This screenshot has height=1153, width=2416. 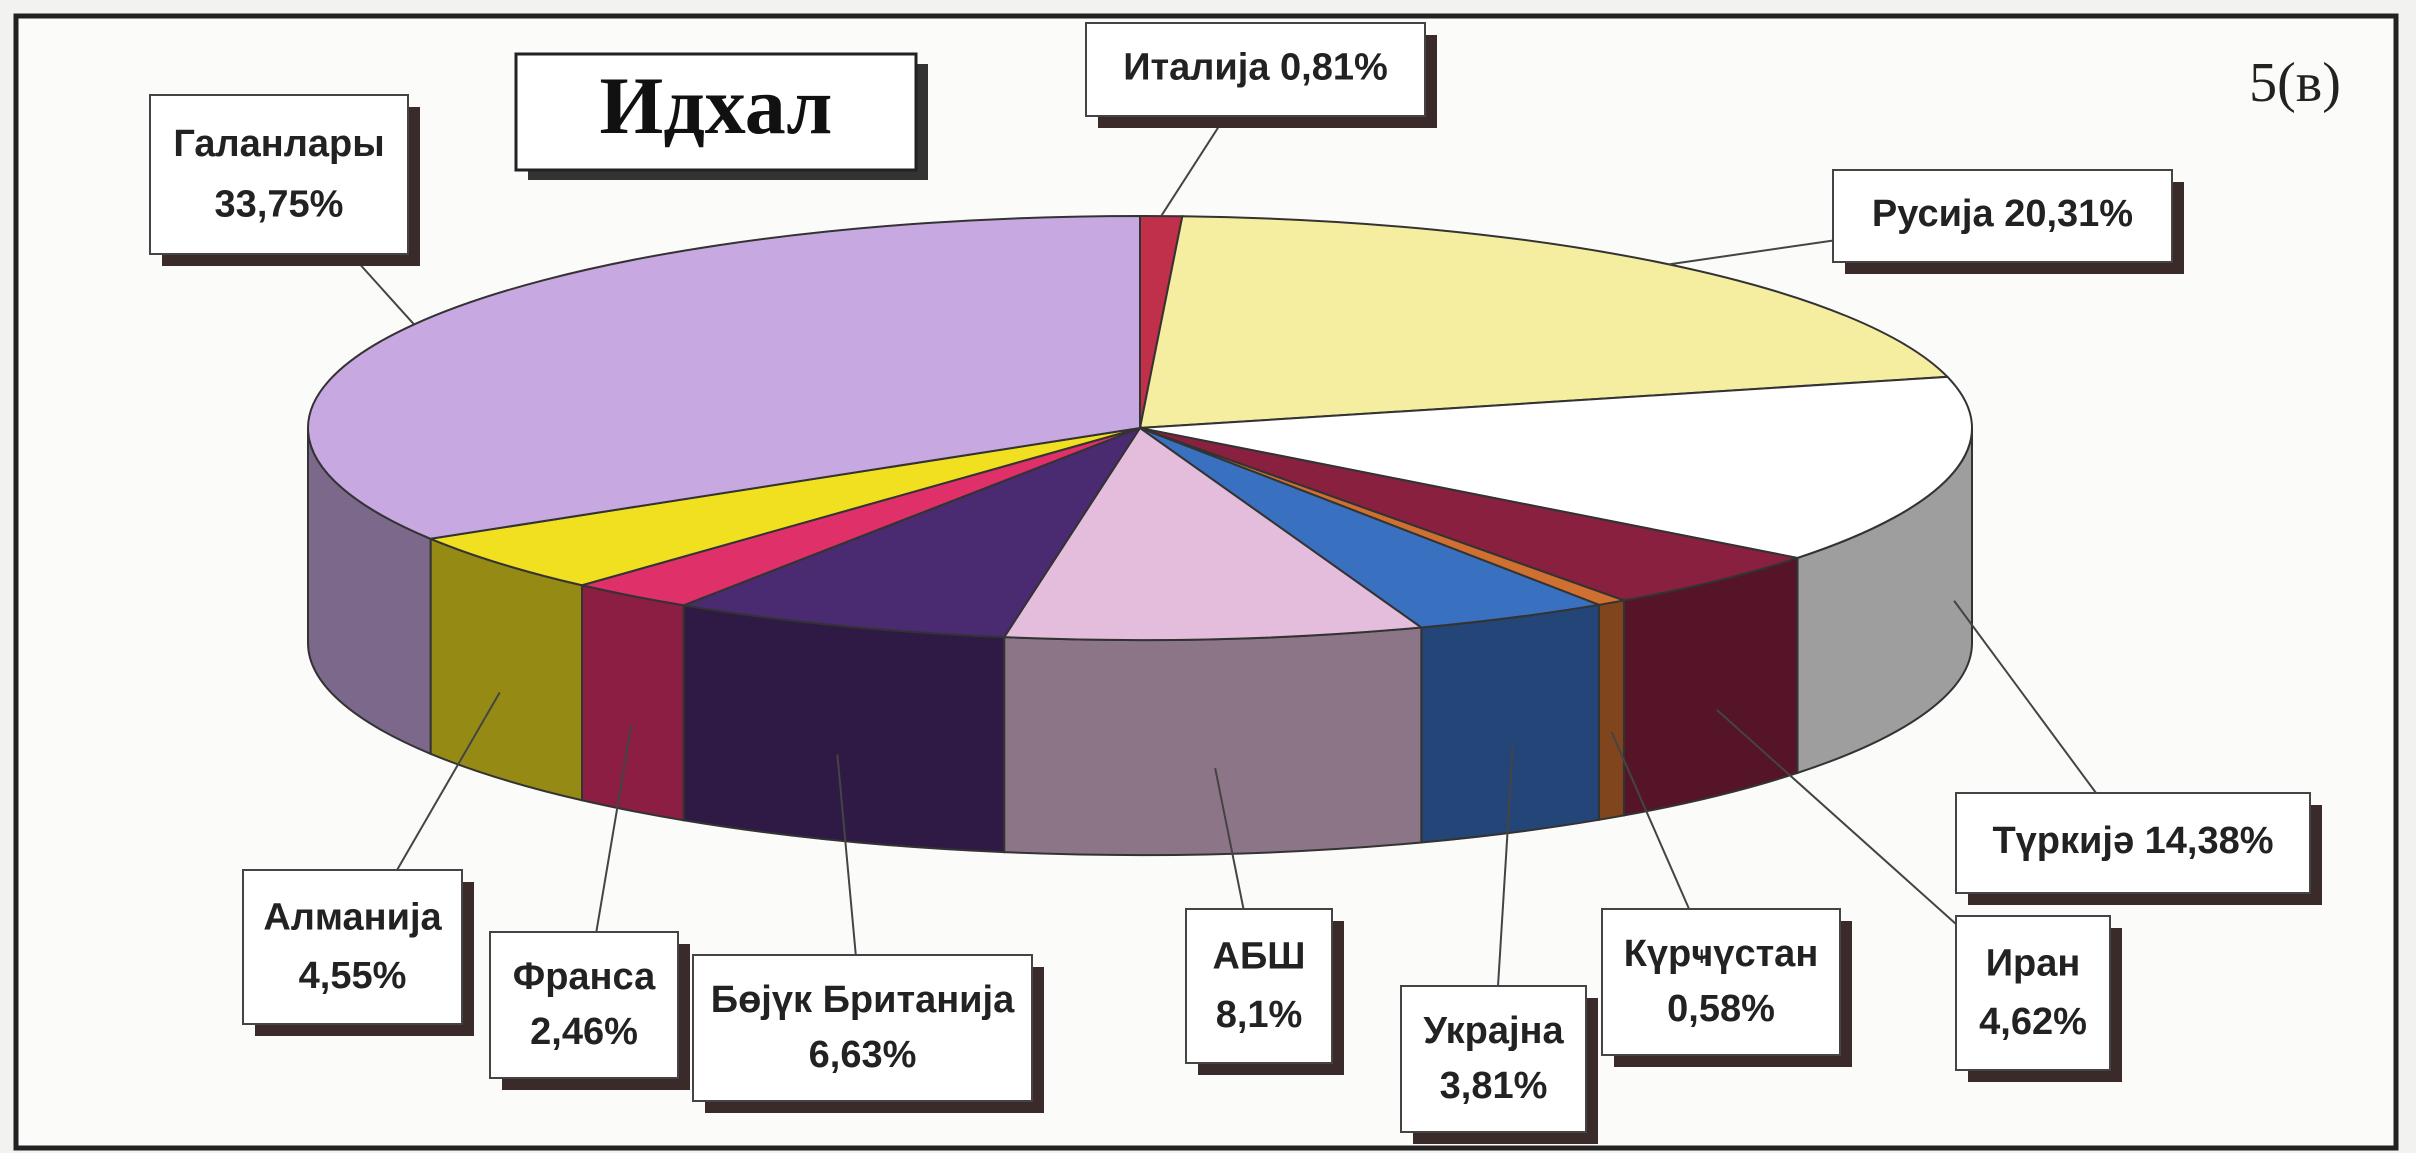 What do you see at coordinates (1933, 214) in the screenshot?
I see `category-label: Русија` at bounding box center [1933, 214].